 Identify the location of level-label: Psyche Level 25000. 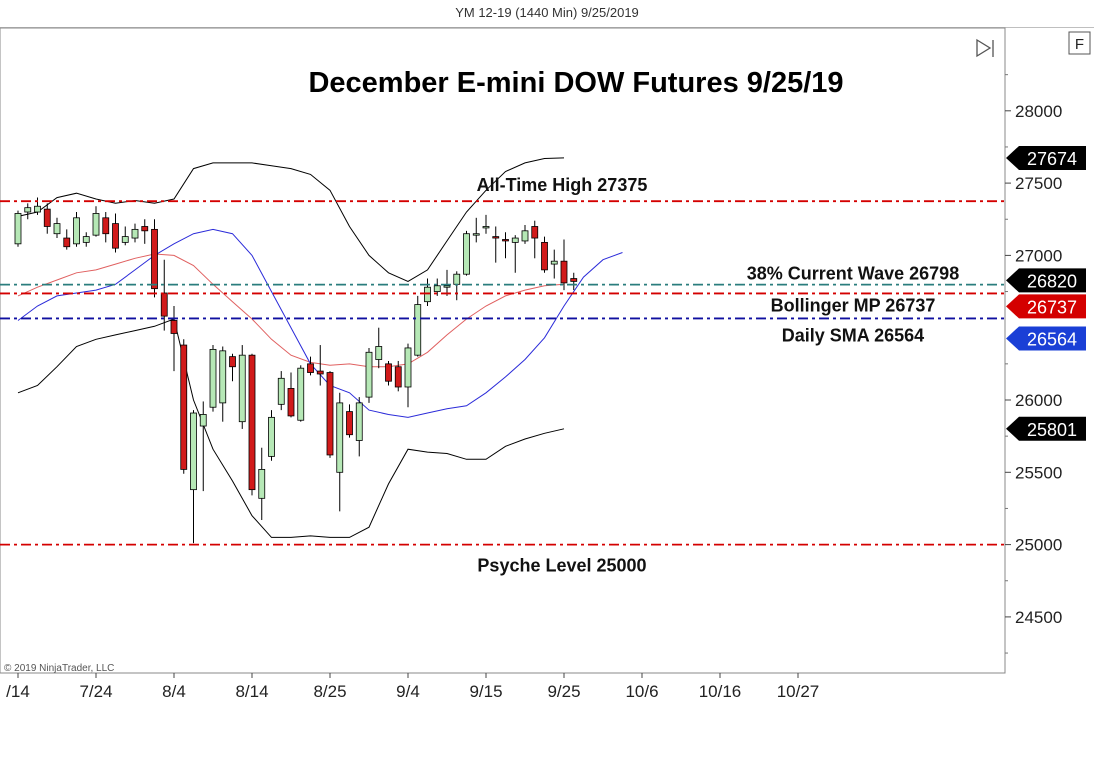
(561, 566).